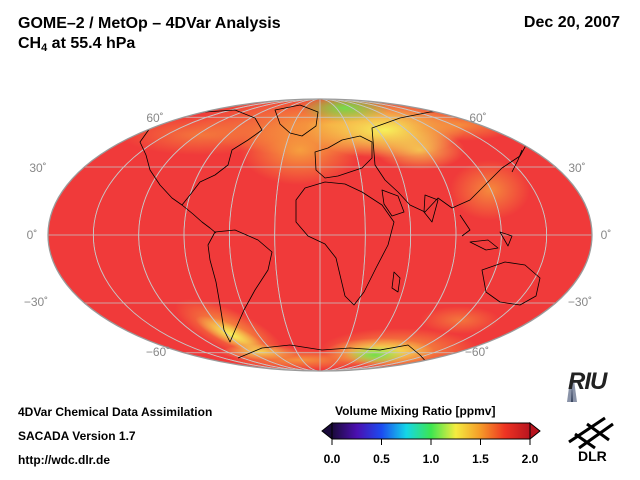  I want to click on lat-label-30s-right: −30˚, so click(580, 302).